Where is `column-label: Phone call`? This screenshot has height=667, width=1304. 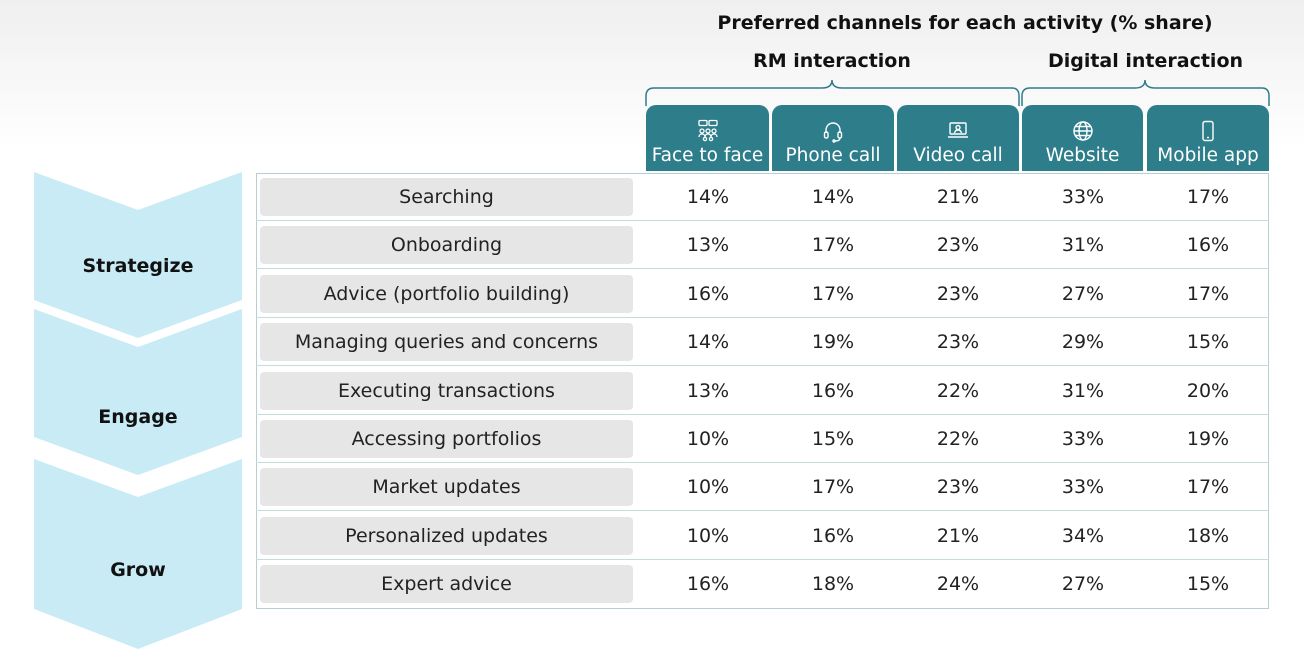 column-label: Phone call is located at coordinates (833, 155).